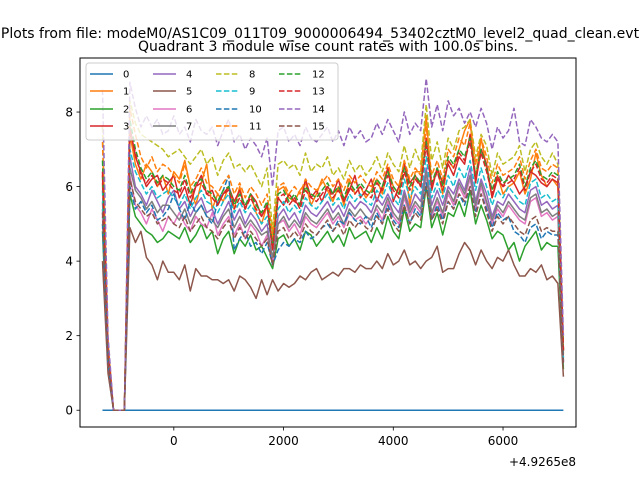  What do you see at coordinates (69, 187) in the screenshot?
I see `y-tick-label: 6` at bounding box center [69, 187].